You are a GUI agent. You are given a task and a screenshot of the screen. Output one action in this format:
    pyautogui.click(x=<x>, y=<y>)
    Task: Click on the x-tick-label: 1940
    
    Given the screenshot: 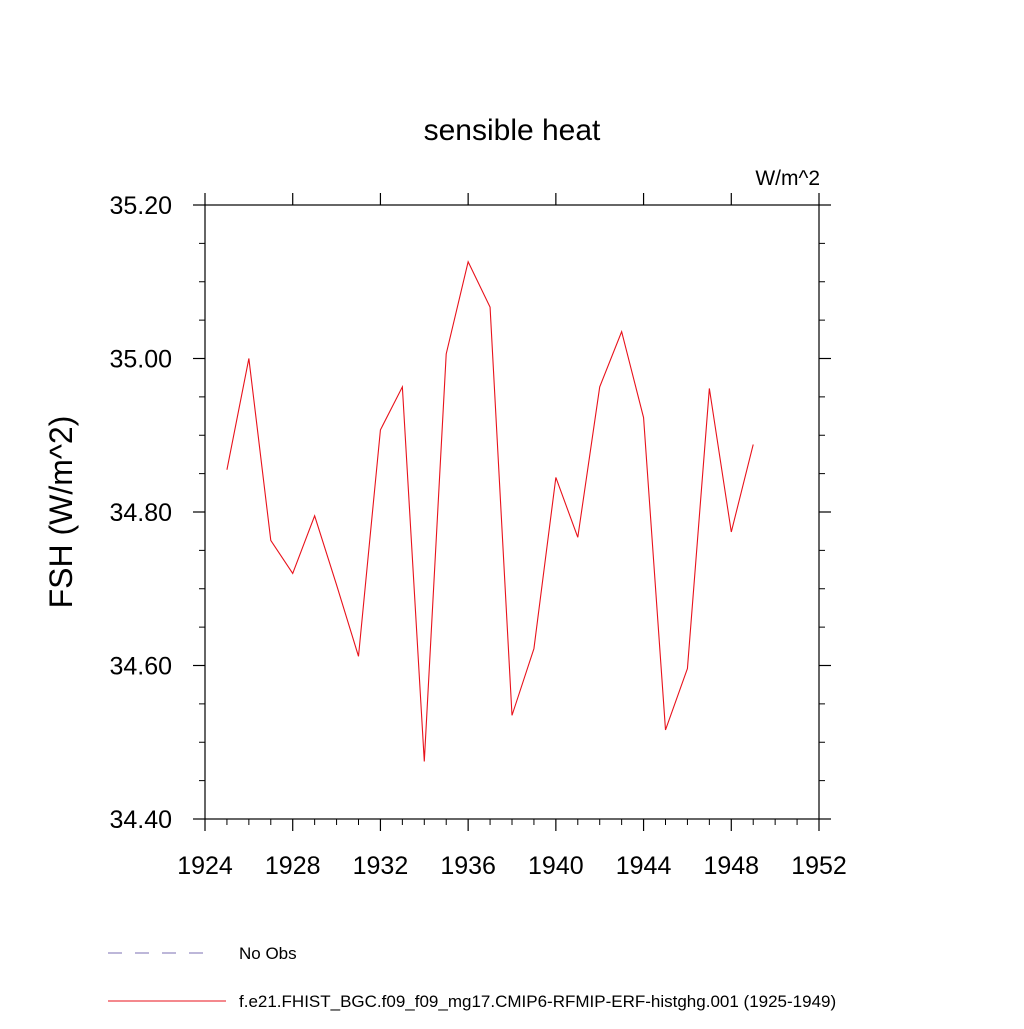 What is the action you would take?
    pyautogui.click(x=556, y=866)
    